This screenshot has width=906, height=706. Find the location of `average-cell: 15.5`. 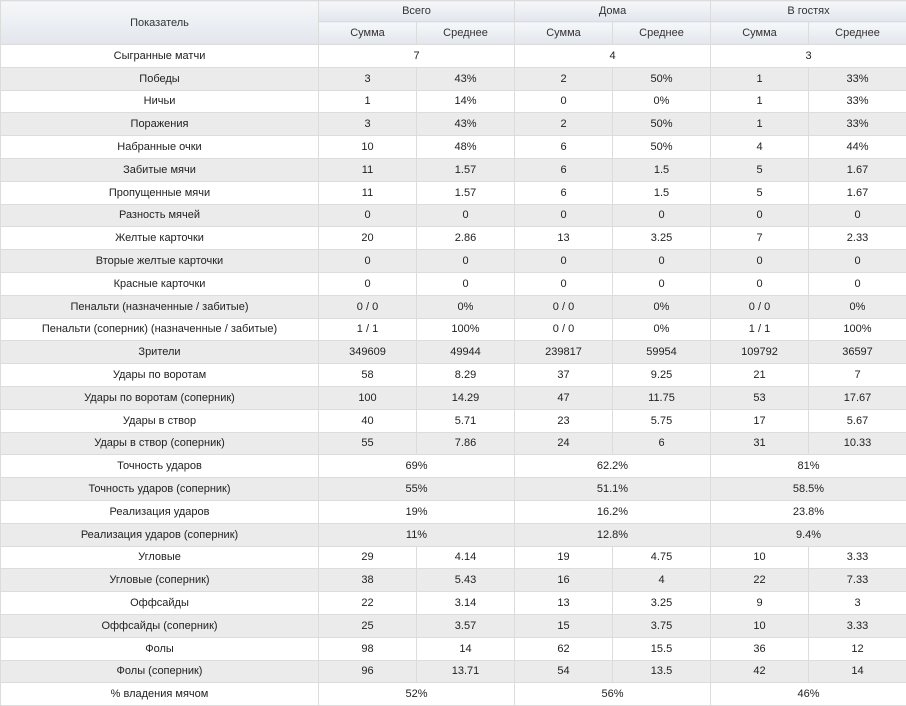

average-cell: 15.5 is located at coordinates (662, 648).